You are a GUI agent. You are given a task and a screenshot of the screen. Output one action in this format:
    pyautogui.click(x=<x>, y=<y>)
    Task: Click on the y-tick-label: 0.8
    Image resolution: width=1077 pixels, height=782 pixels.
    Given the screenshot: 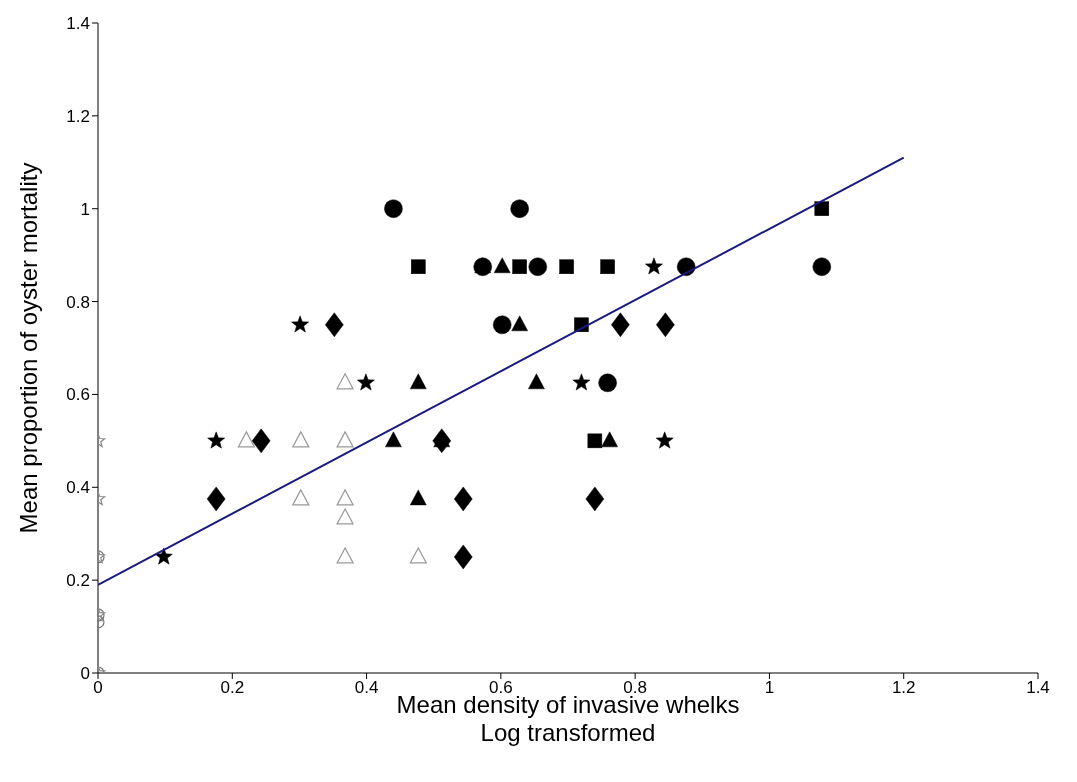 What is the action you would take?
    pyautogui.click(x=78, y=302)
    